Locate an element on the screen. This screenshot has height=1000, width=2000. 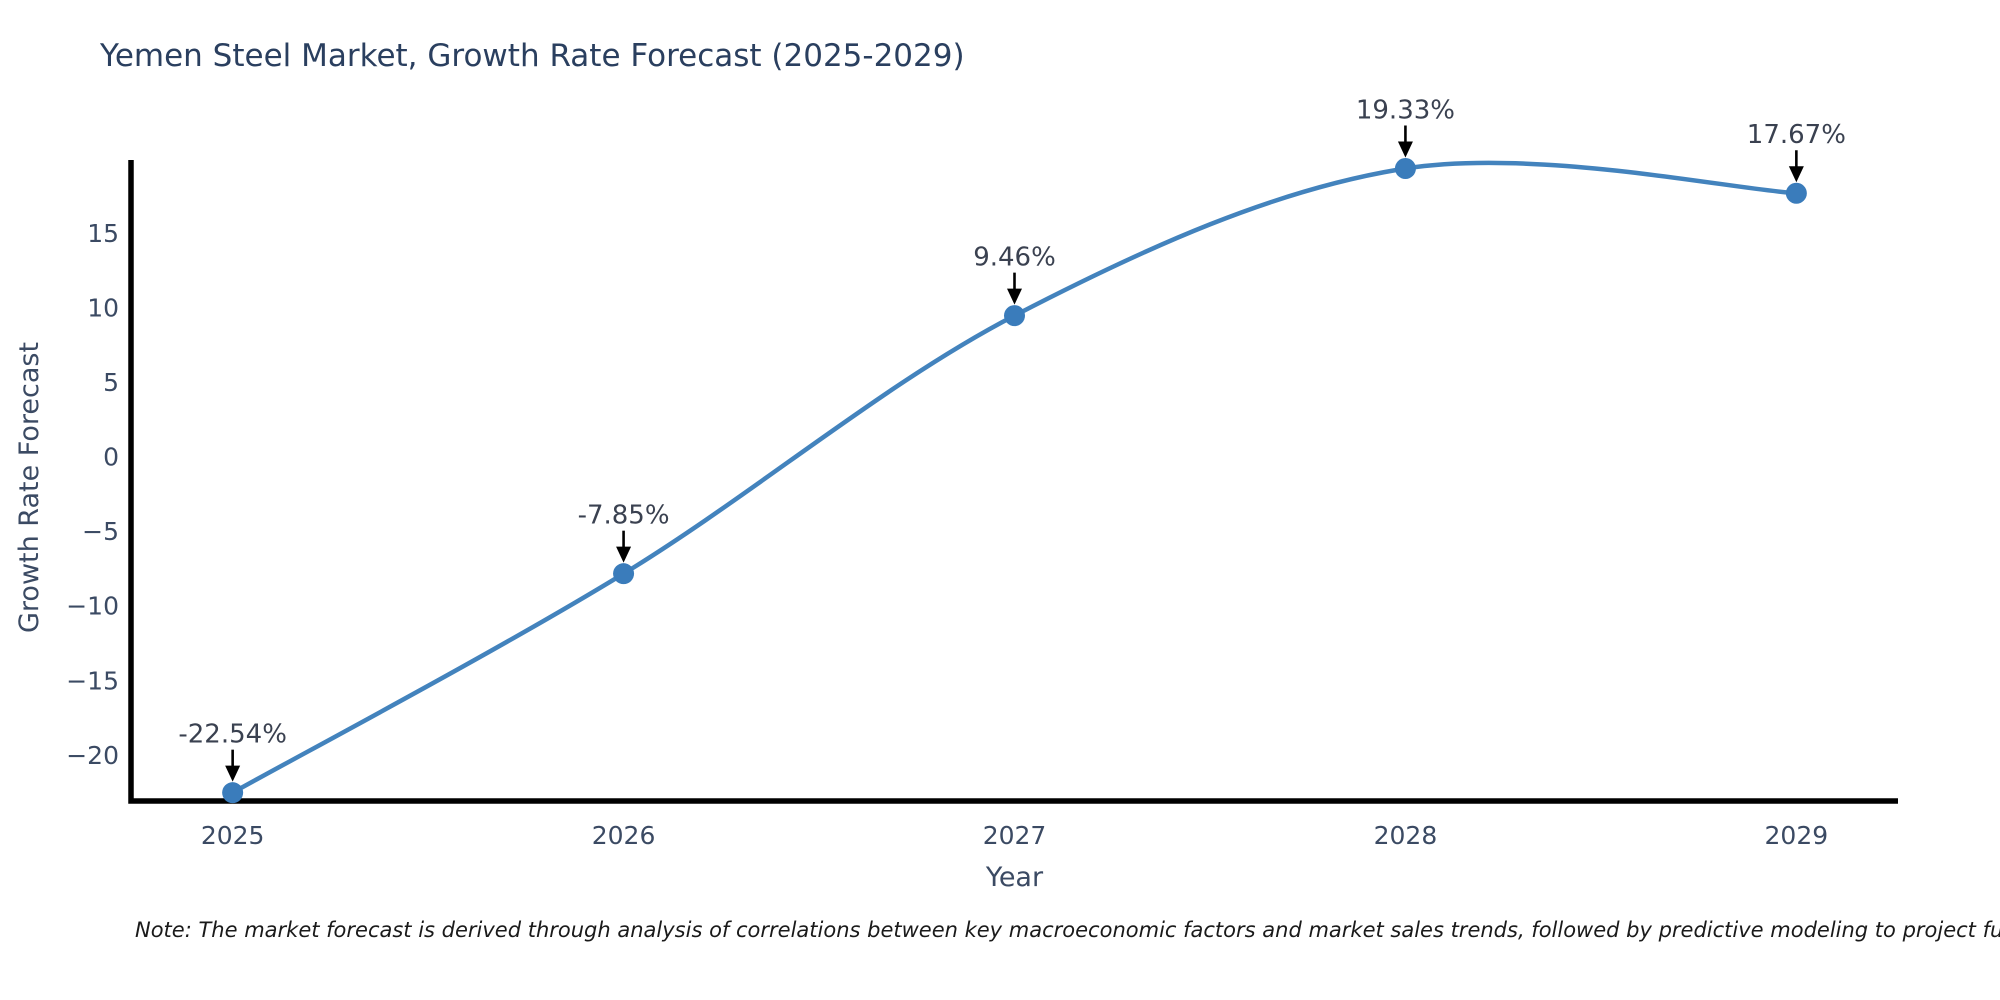
point-value-label: 19.33% is located at coordinates (1405, 110).